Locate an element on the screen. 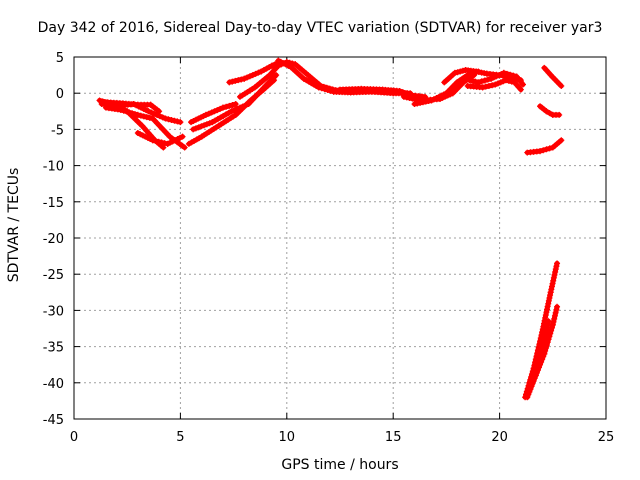 The height and width of the screenshot is (480, 640). series-track16 is located at coordinates (493, 78).